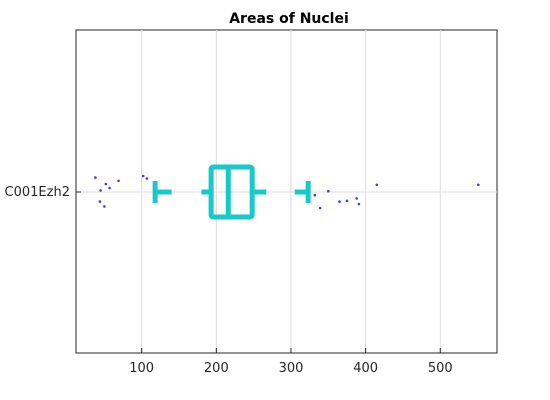 This screenshot has width=550, height=400. I want to click on box-iqr, so click(231, 192).